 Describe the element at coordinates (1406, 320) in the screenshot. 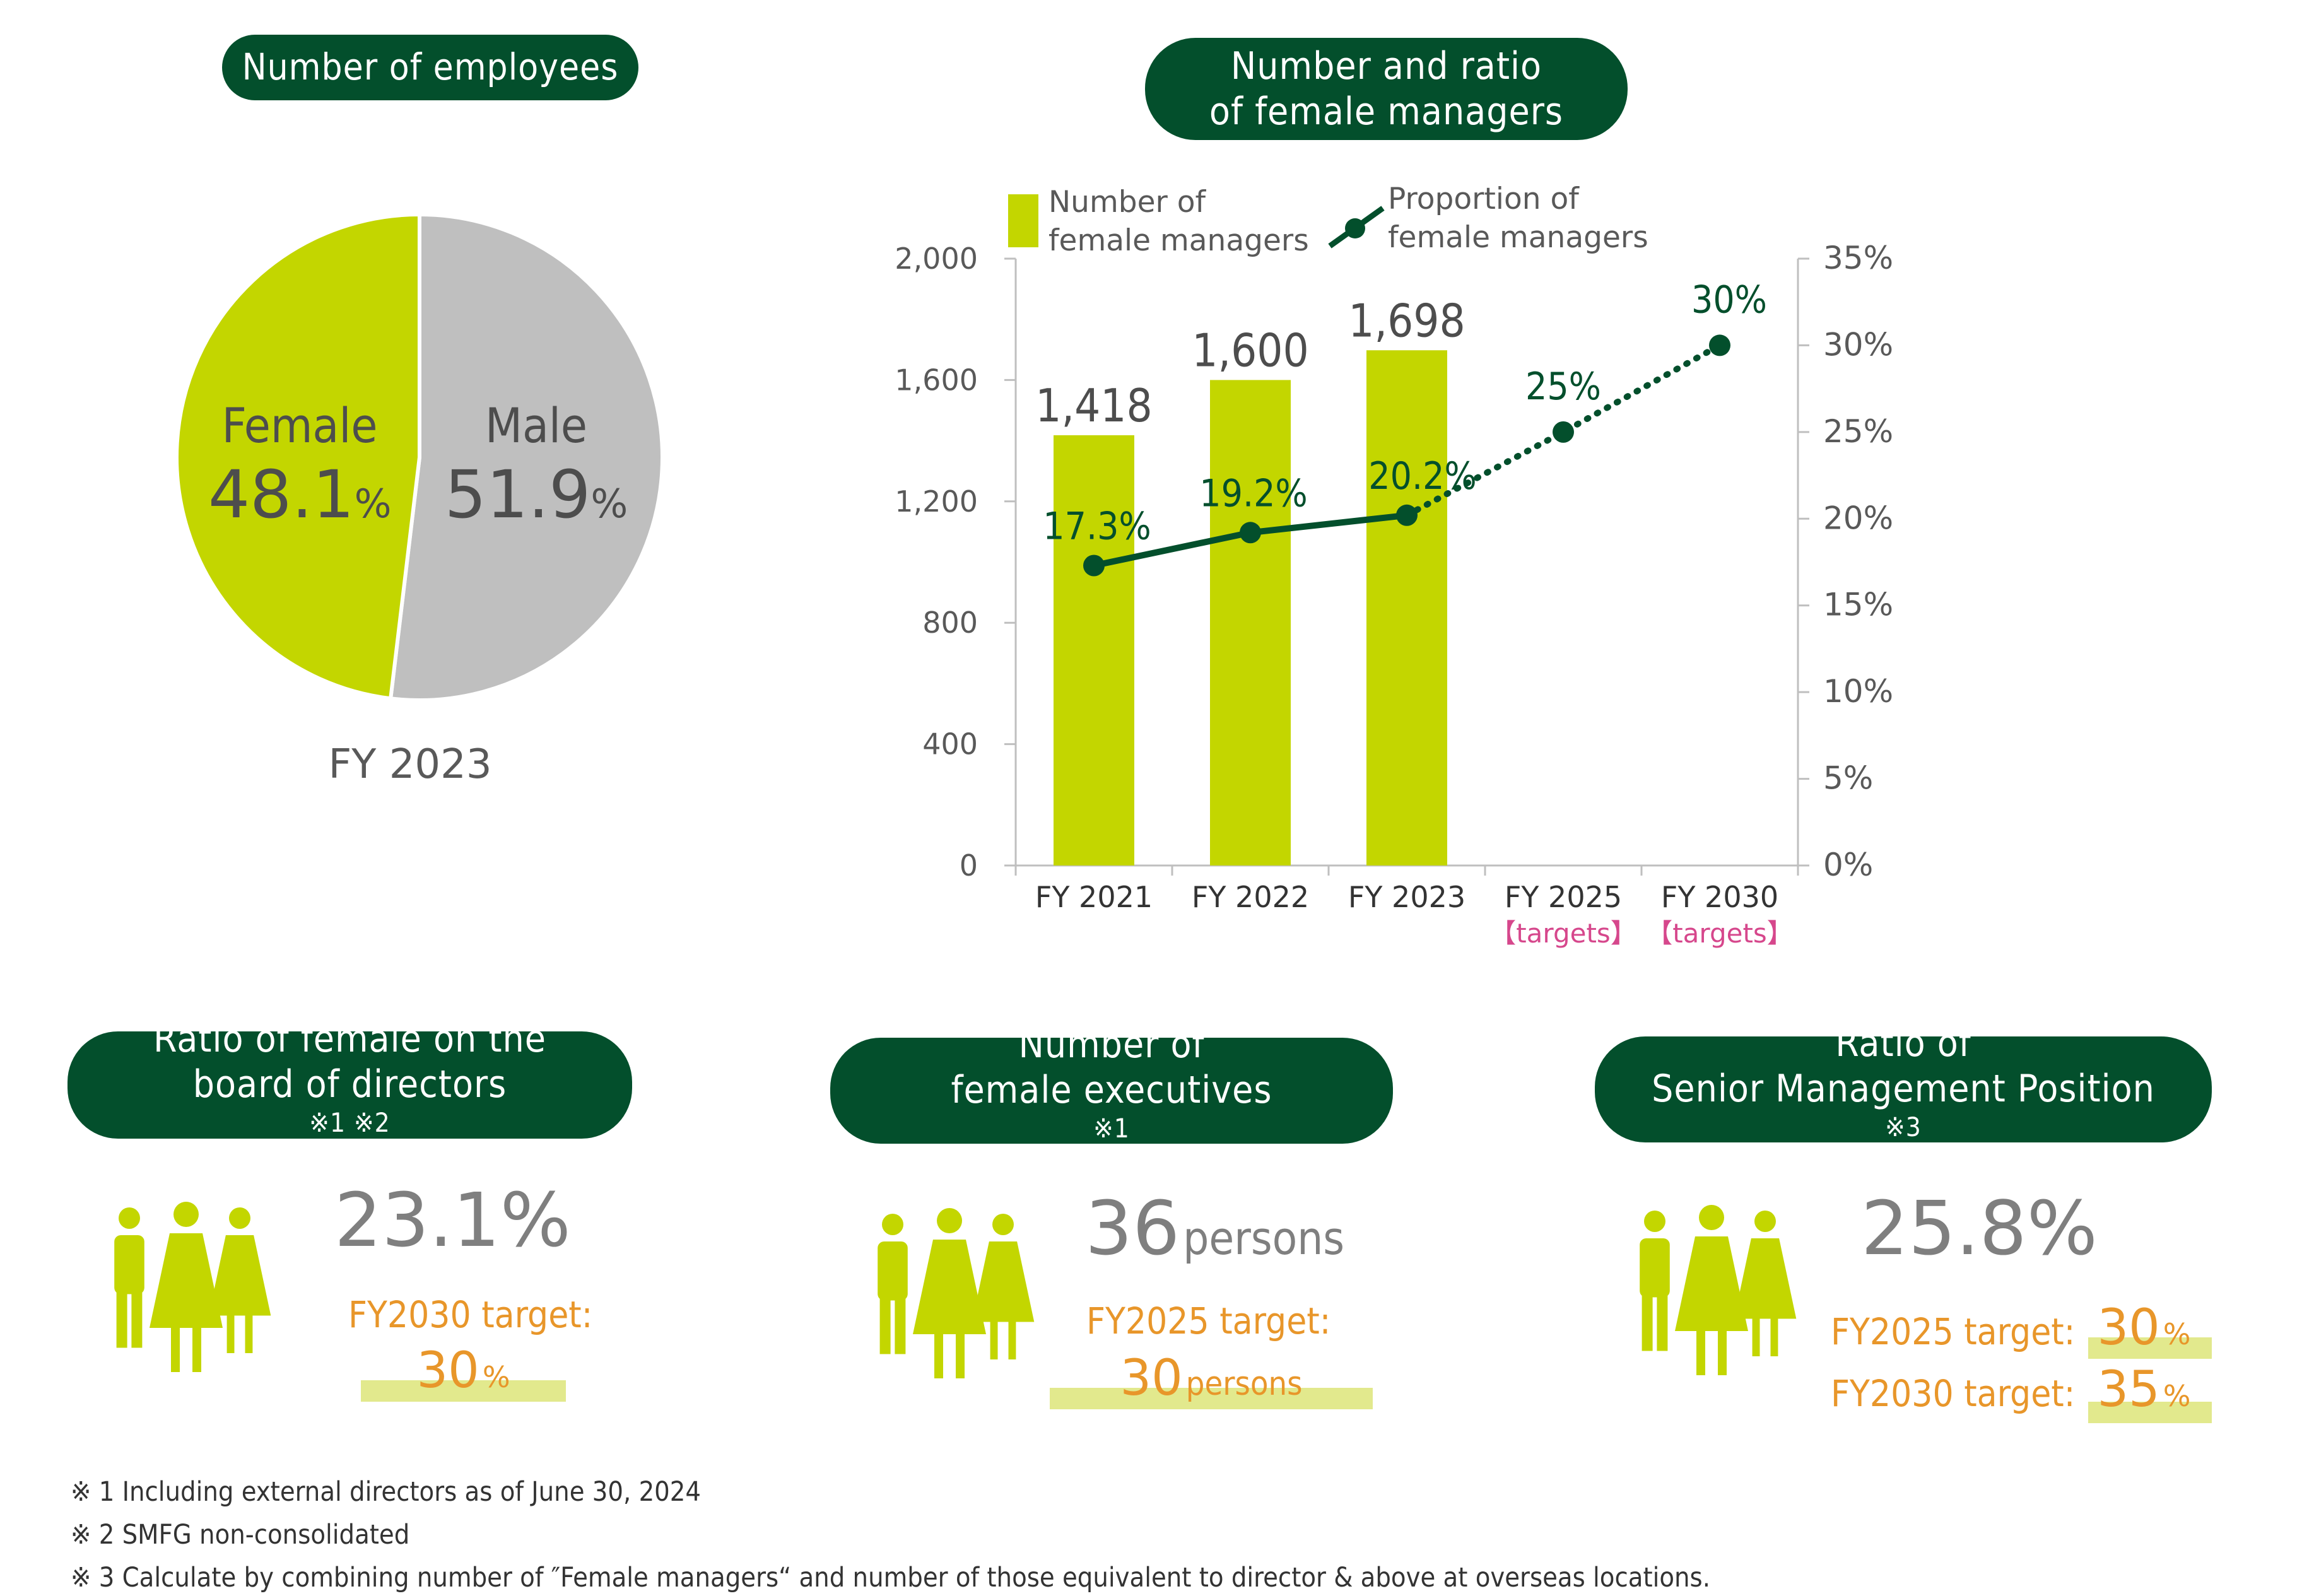

I see `bar-data-label: 1,698` at that location.